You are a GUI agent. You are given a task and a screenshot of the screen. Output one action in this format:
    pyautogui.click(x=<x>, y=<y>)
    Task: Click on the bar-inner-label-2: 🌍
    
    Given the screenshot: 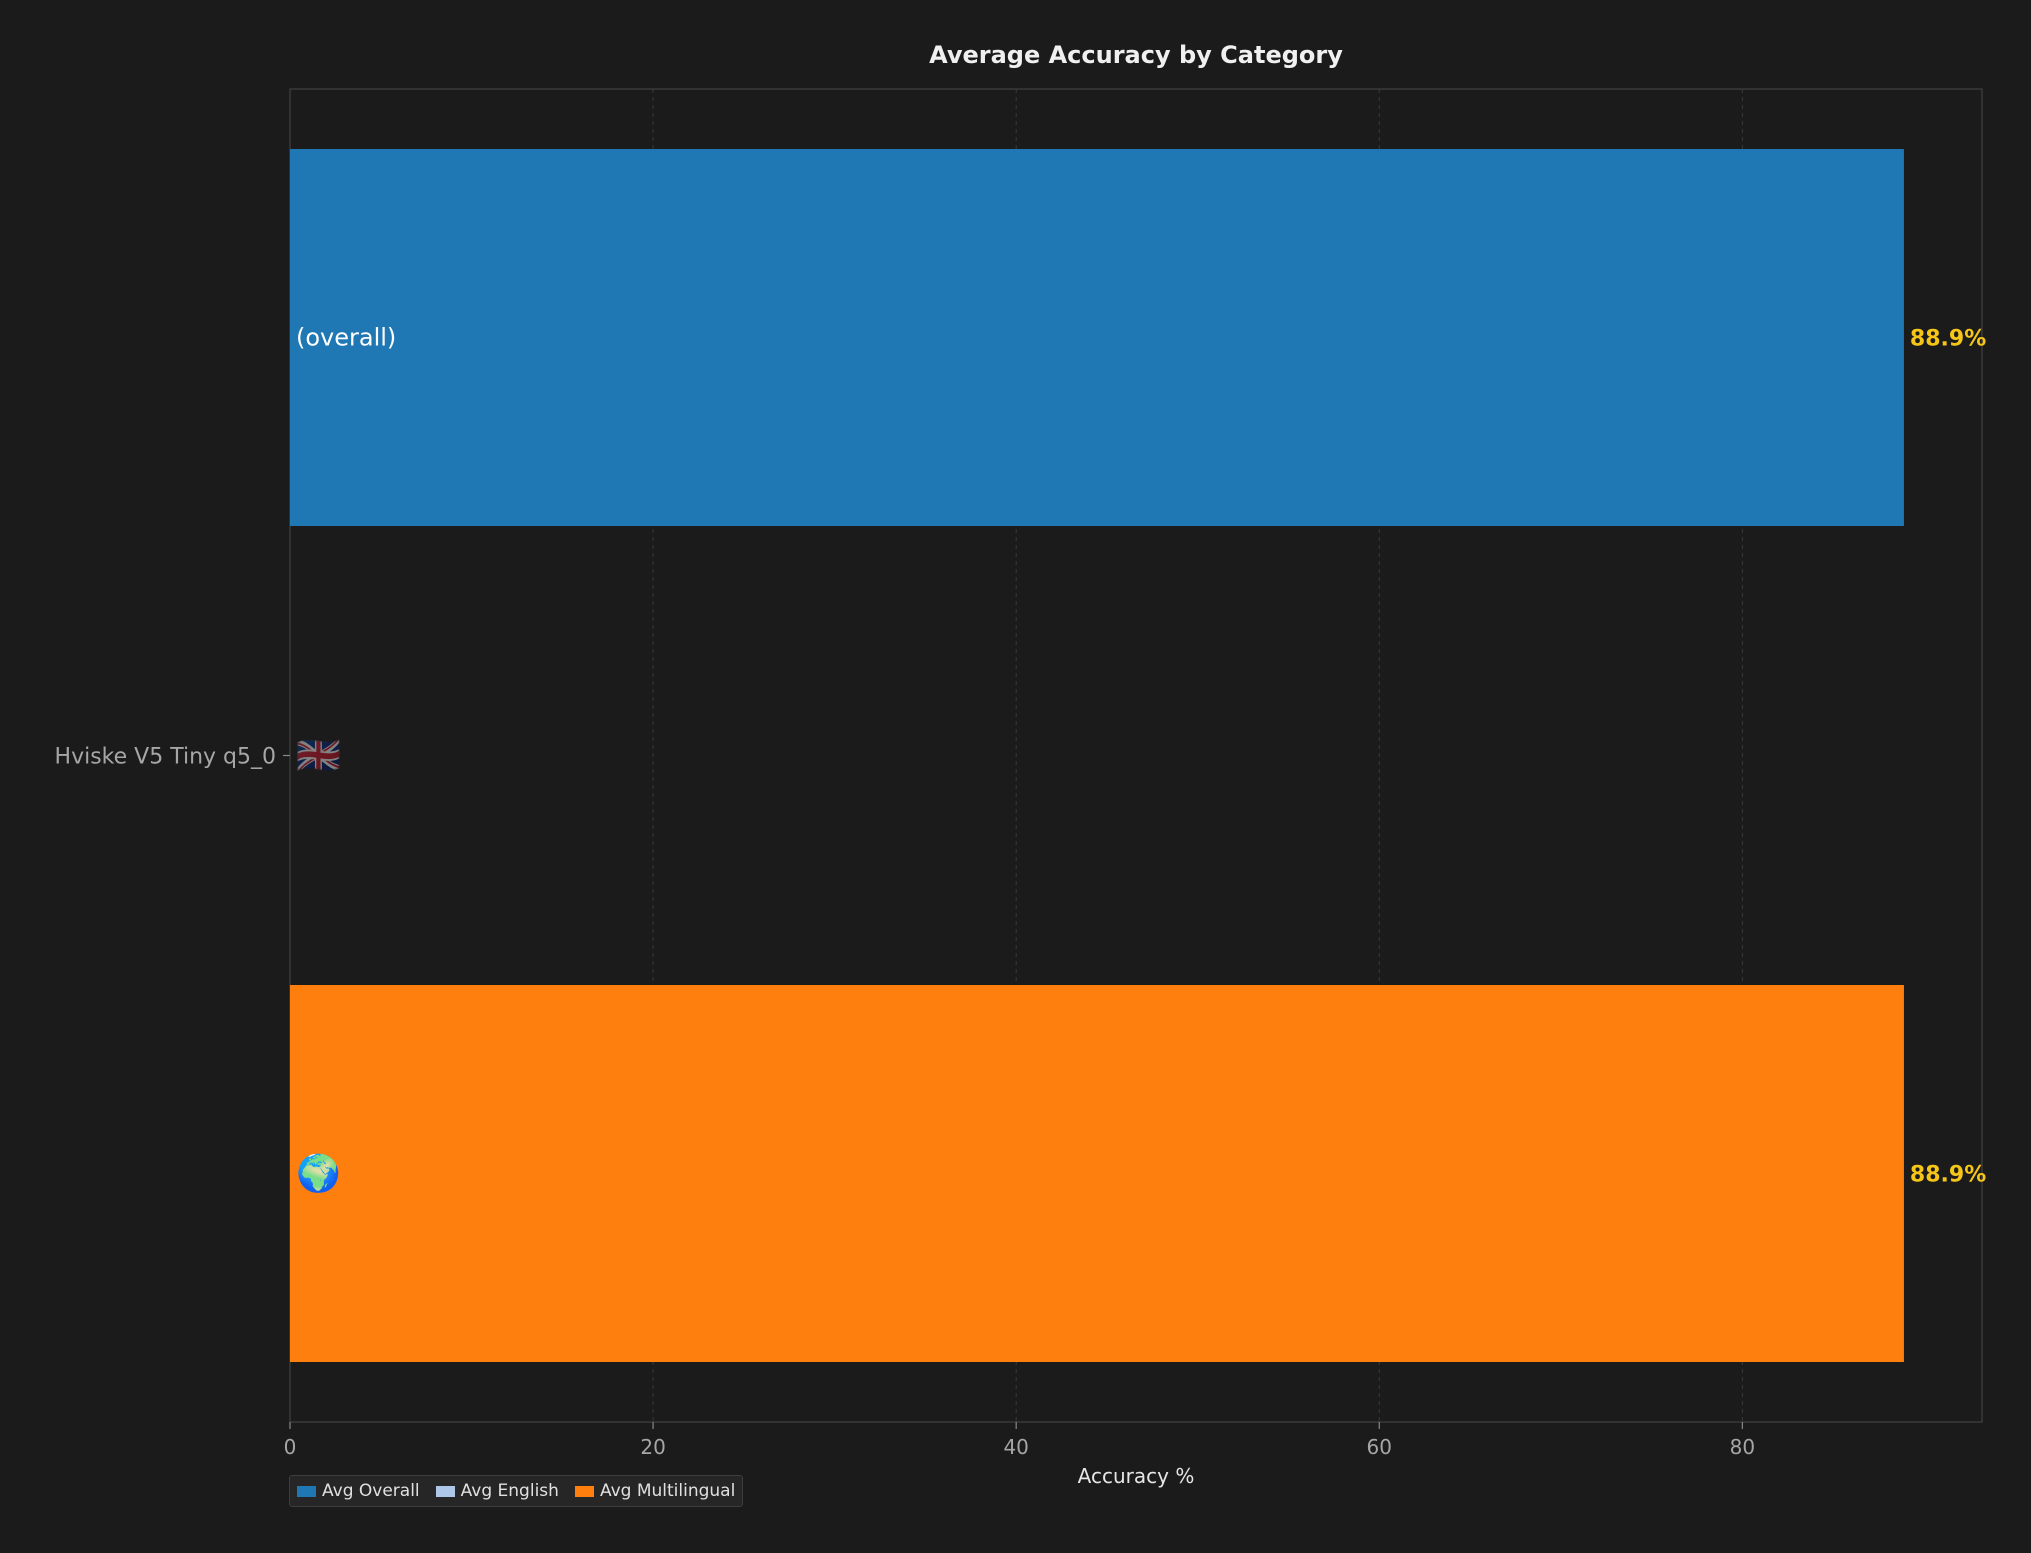 What is the action you would take?
    pyautogui.click(x=318, y=1174)
    